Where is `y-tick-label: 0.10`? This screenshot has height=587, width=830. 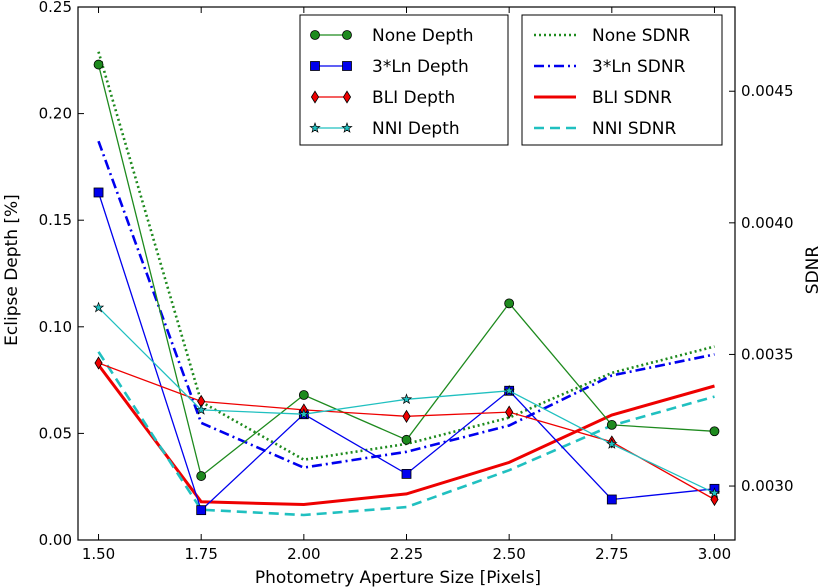
y-tick-label: 0.10 is located at coordinates (55, 327).